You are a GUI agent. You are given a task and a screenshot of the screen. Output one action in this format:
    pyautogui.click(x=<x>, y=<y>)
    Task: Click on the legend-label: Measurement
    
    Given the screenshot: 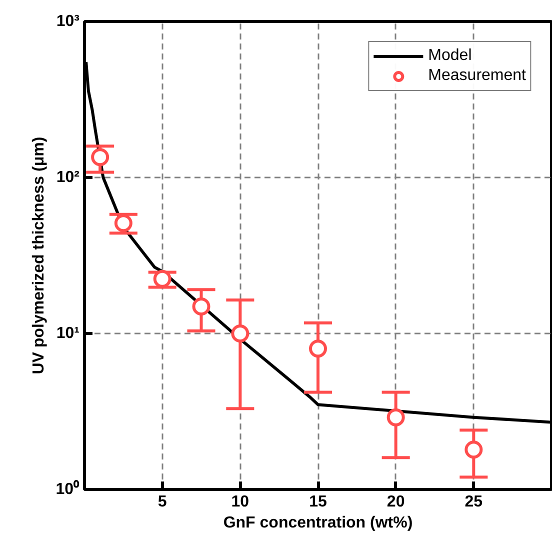 What is the action you would take?
    pyautogui.click(x=477, y=76)
    